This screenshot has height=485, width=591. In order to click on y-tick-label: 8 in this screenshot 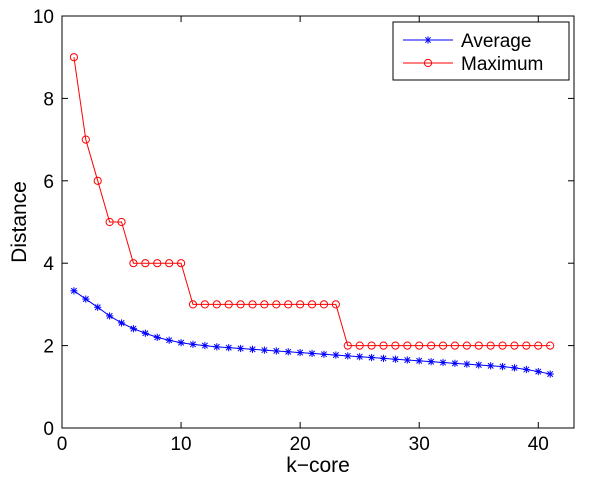, I will do `click(48, 99)`.